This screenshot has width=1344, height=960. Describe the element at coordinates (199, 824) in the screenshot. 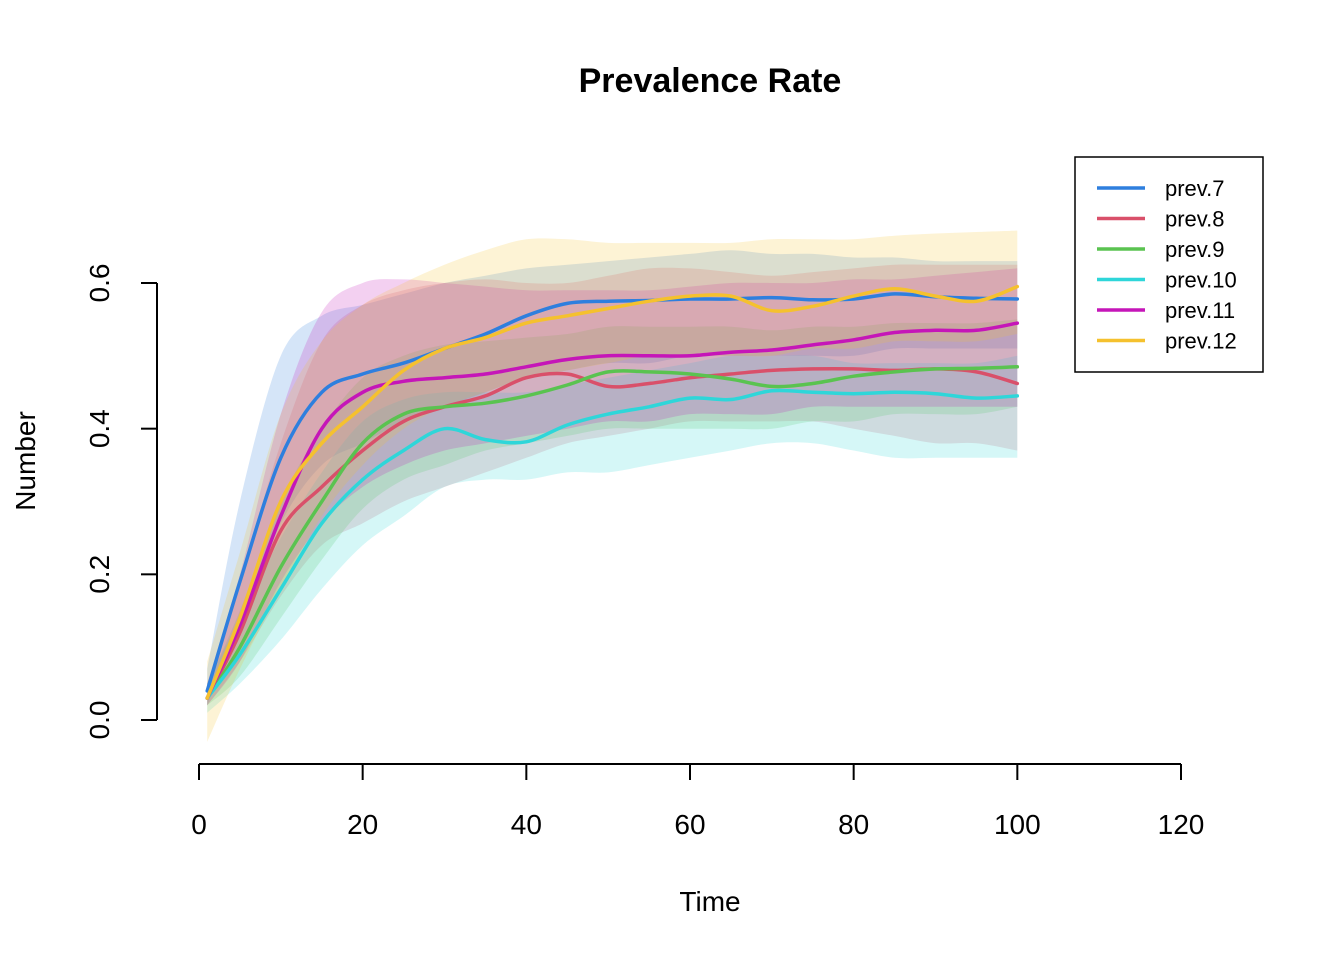

I see `x-tick-label: 0` at that location.